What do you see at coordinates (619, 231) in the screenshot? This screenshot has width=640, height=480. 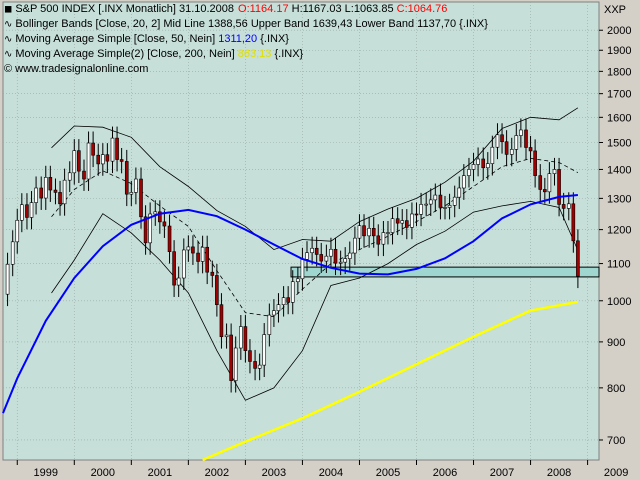 I see `y-tick-label: 1200` at bounding box center [619, 231].